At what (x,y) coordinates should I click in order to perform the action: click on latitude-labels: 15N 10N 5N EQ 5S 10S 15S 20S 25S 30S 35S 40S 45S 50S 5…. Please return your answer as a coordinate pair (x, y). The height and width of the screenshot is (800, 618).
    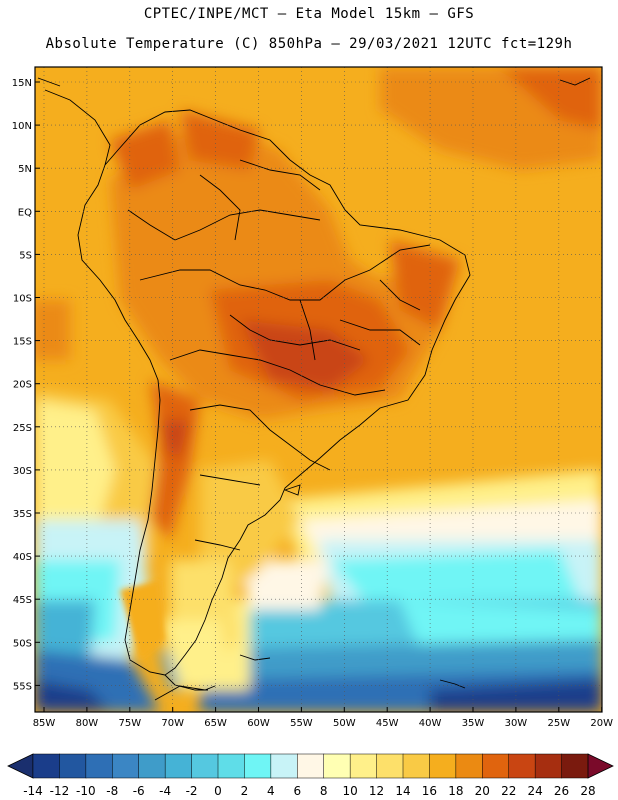
    Looking at the image, I should click on (26, 385).